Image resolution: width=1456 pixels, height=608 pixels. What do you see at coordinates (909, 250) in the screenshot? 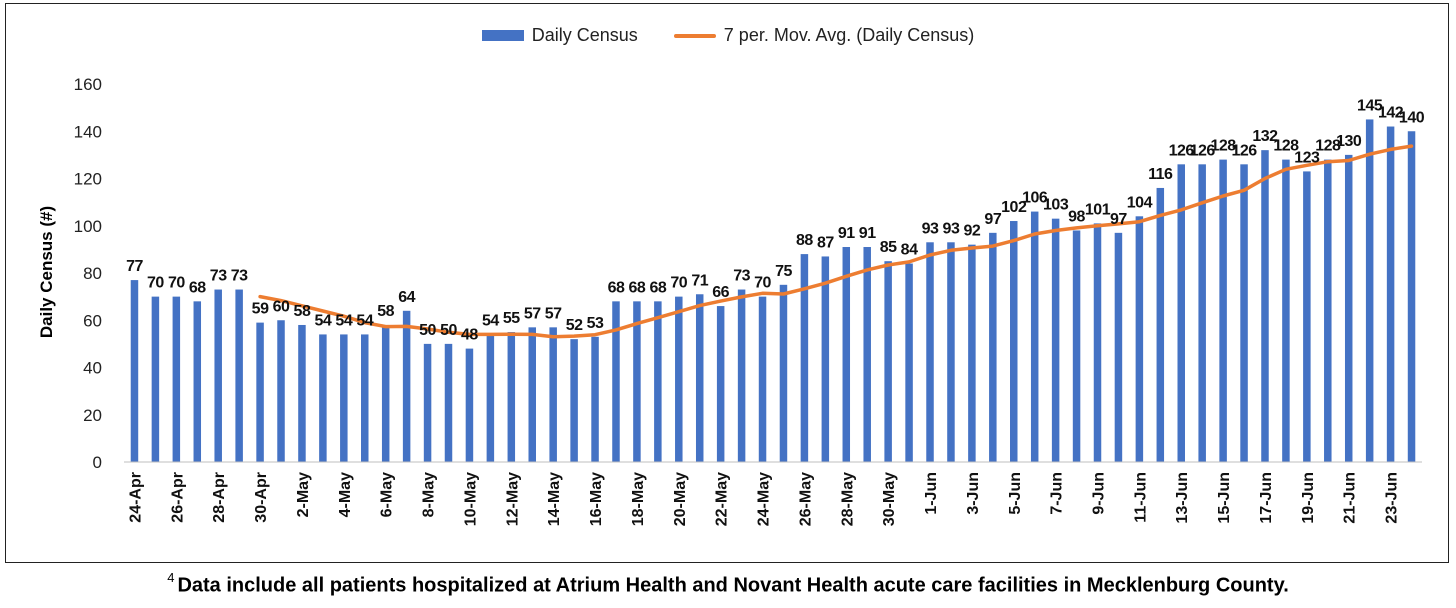
I see `data-label: 84` at bounding box center [909, 250].